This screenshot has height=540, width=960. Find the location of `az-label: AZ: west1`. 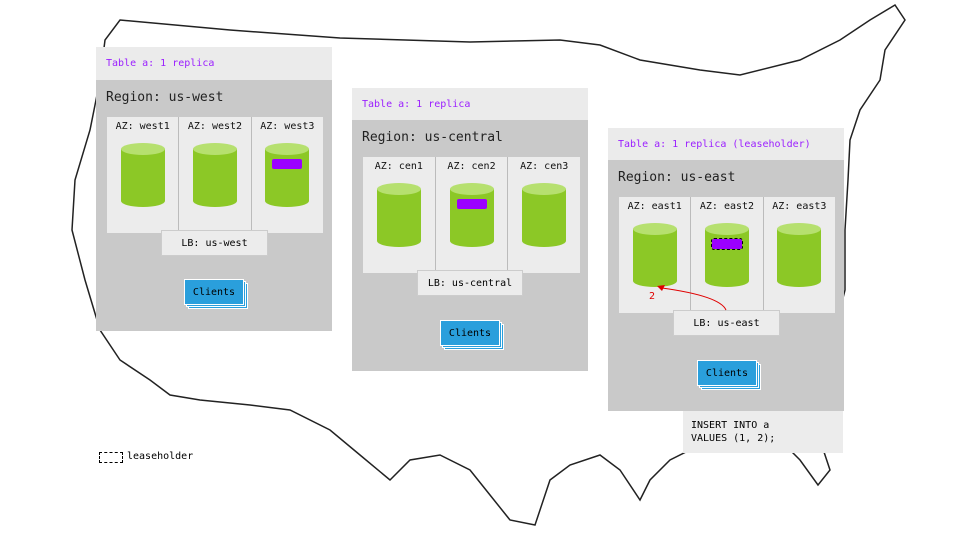

az-label: AZ: west1 is located at coordinates (142, 126).